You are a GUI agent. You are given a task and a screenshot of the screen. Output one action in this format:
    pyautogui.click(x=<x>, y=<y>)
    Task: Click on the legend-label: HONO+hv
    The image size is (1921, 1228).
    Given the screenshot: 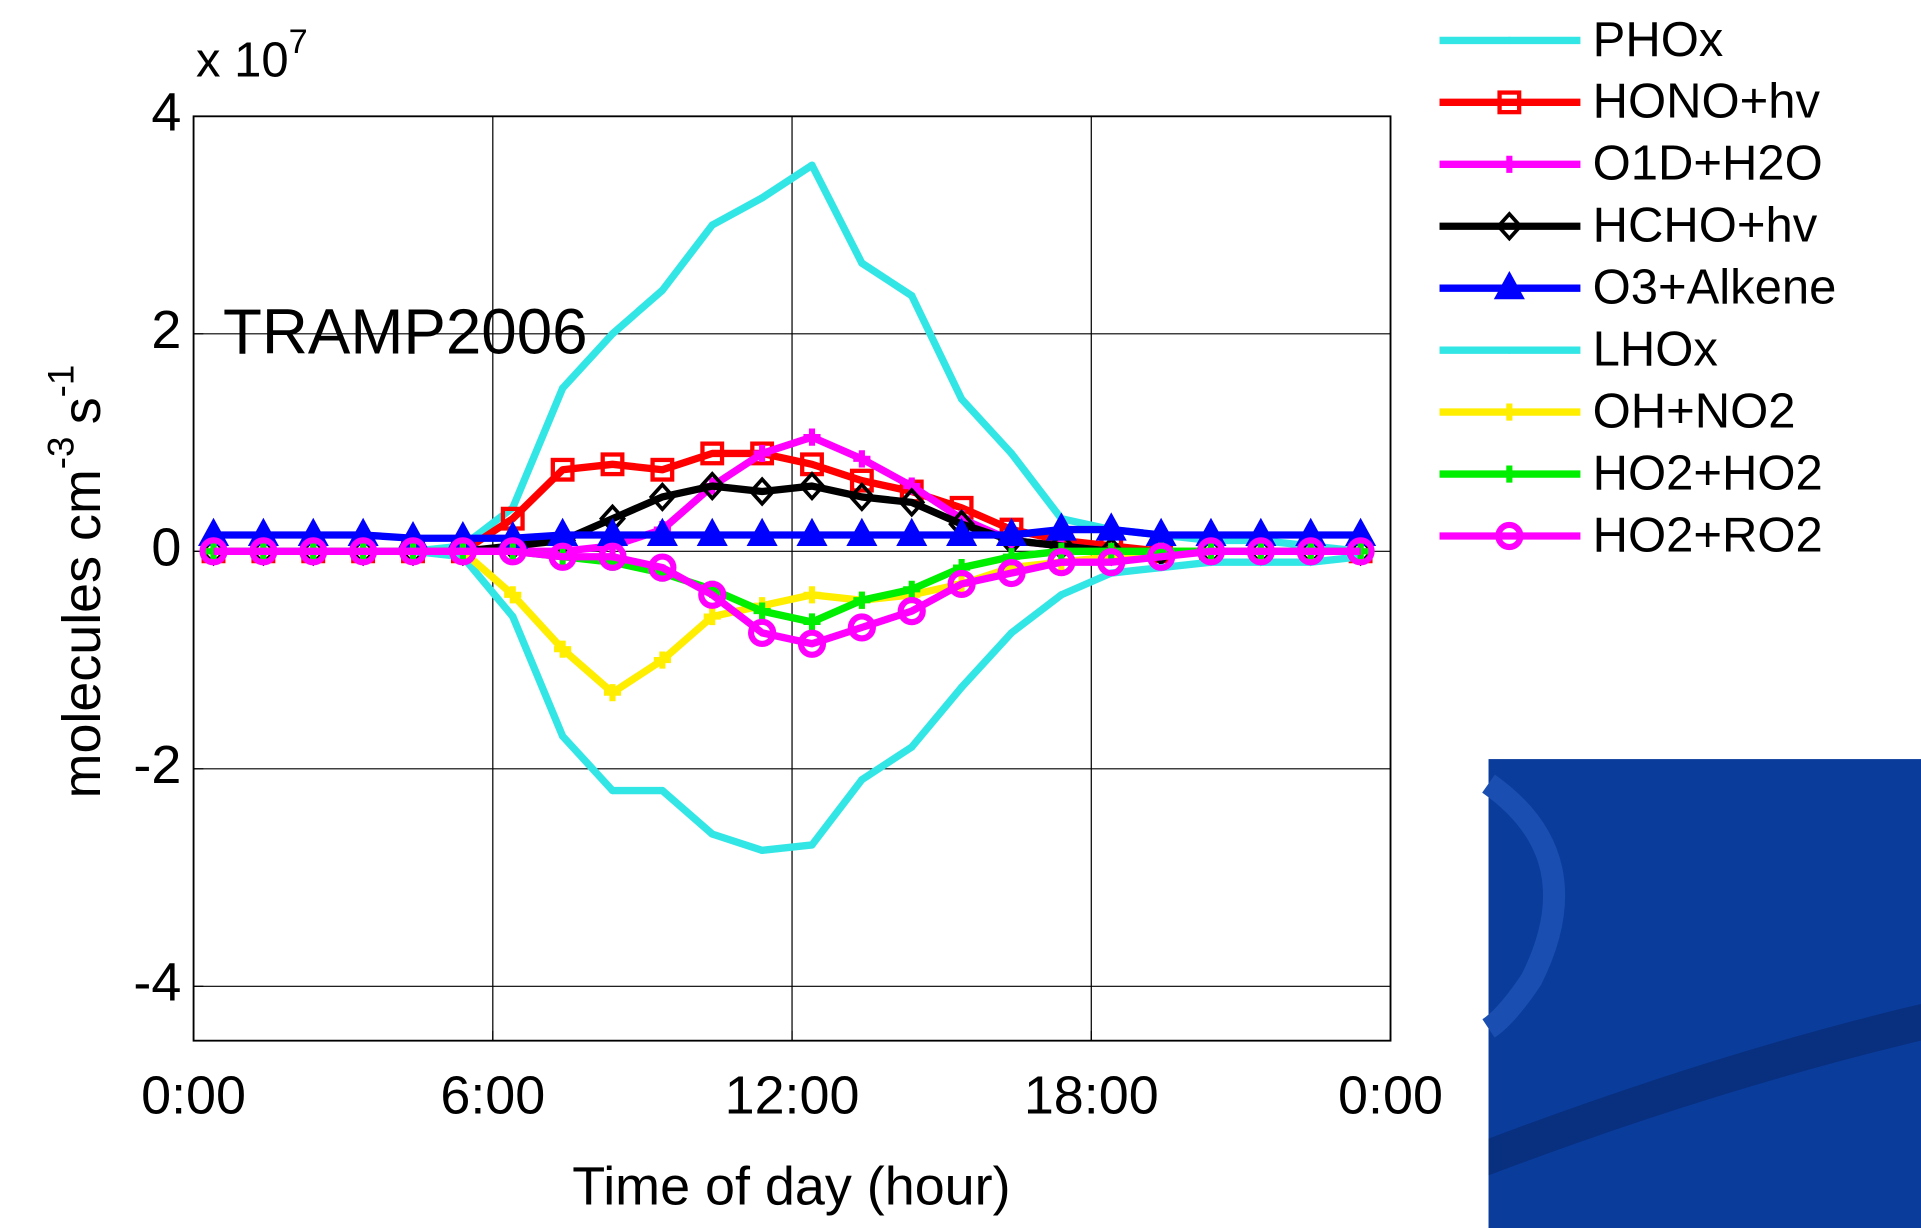 What is the action you would take?
    pyautogui.click(x=1707, y=102)
    